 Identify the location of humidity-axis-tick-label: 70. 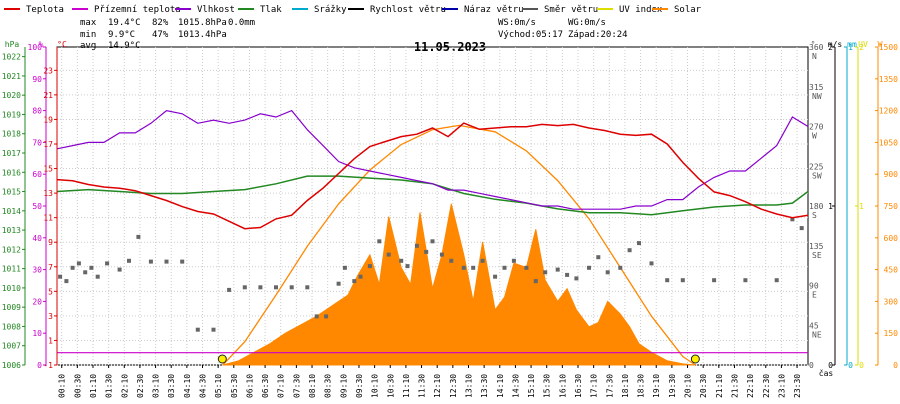
(37, 142).